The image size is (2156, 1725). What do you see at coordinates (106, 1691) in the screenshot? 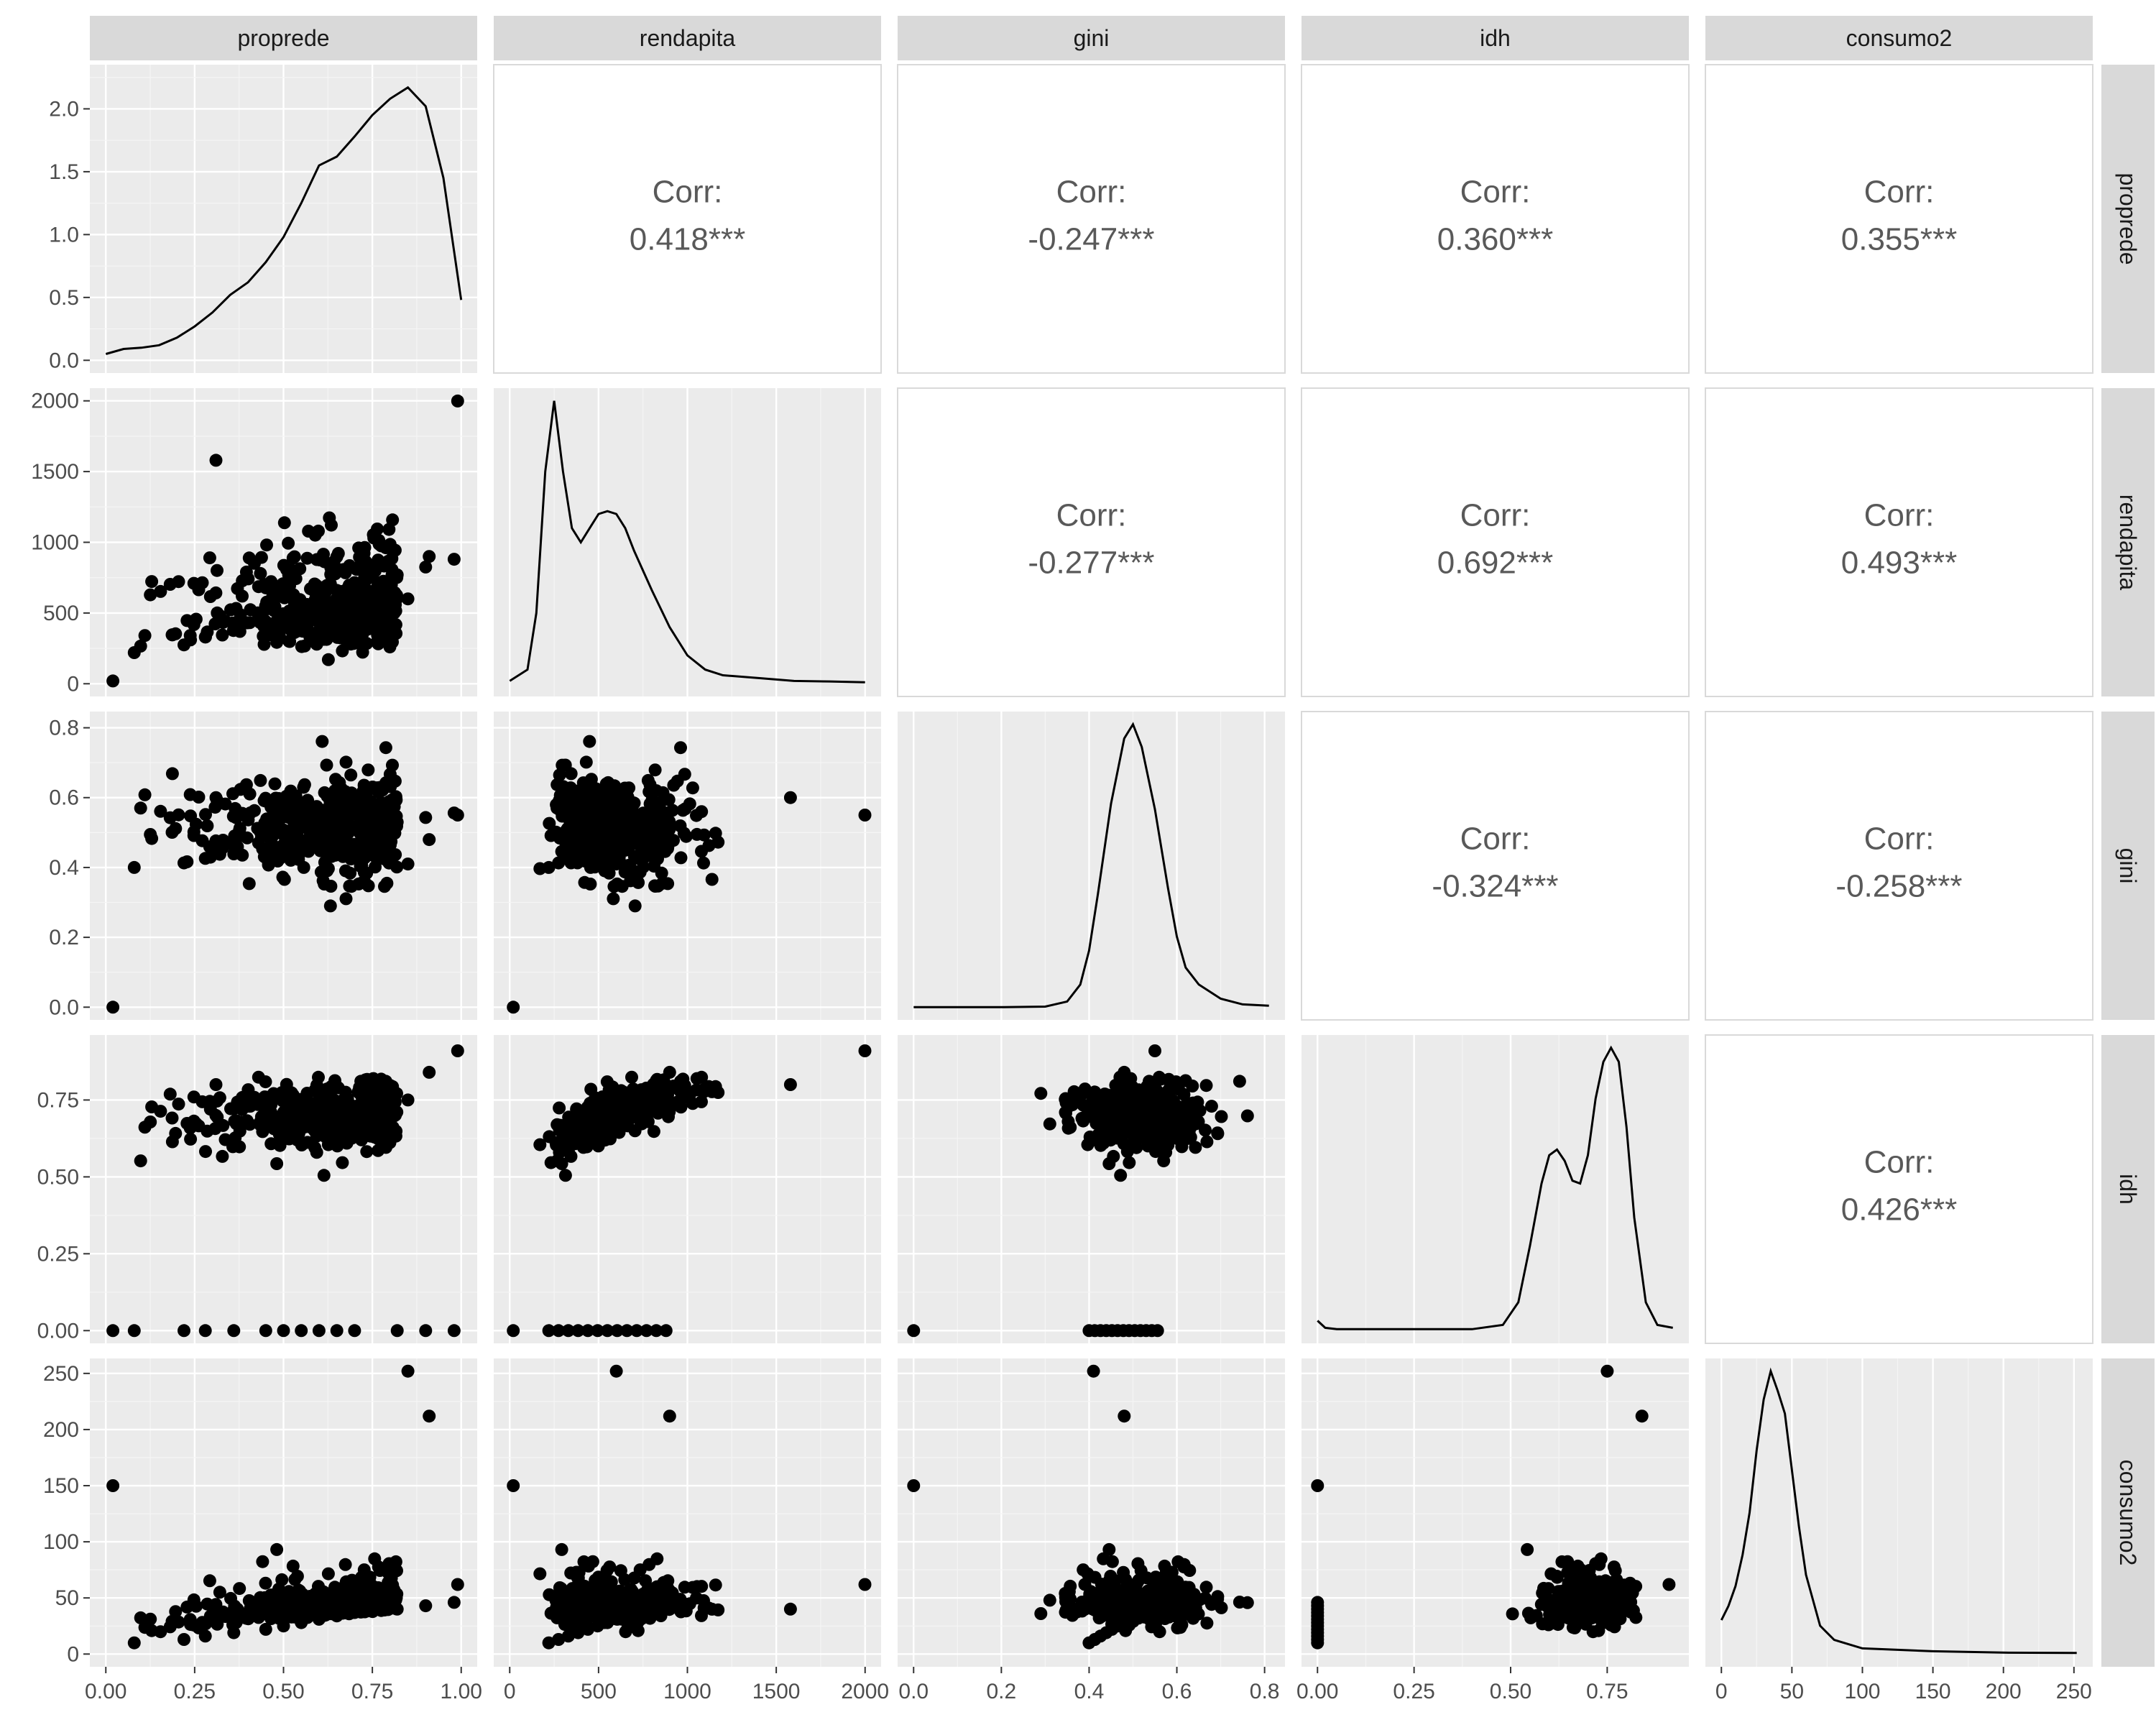
I see `x-tick-label: 0.00` at bounding box center [106, 1691].